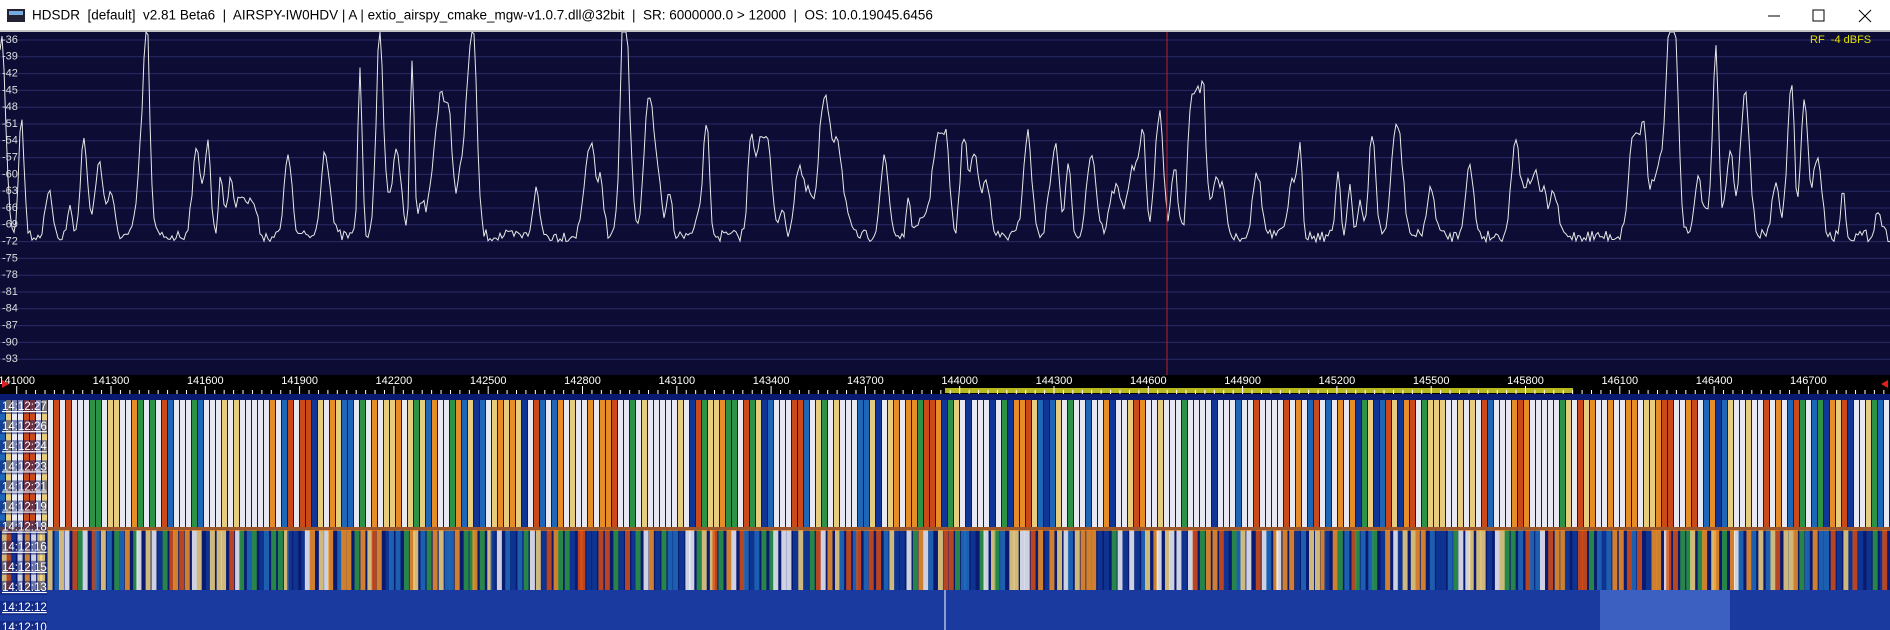  What do you see at coordinates (1818, 15) in the screenshot?
I see `maximize-button` at bounding box center [1818, 15].